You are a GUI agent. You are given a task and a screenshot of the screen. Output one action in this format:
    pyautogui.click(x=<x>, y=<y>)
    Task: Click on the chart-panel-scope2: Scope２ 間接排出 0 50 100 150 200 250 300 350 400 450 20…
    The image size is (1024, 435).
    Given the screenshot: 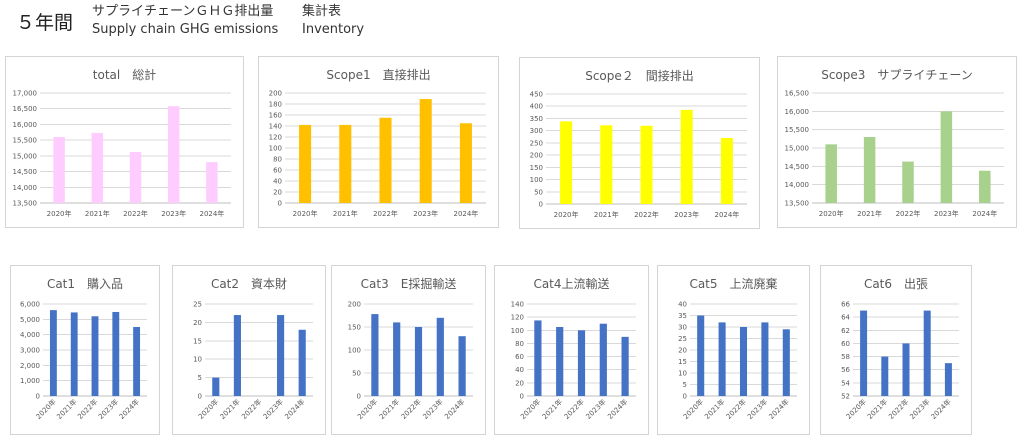 What is the action you would take?
    pyautogui.click(x=639, y=143)
    